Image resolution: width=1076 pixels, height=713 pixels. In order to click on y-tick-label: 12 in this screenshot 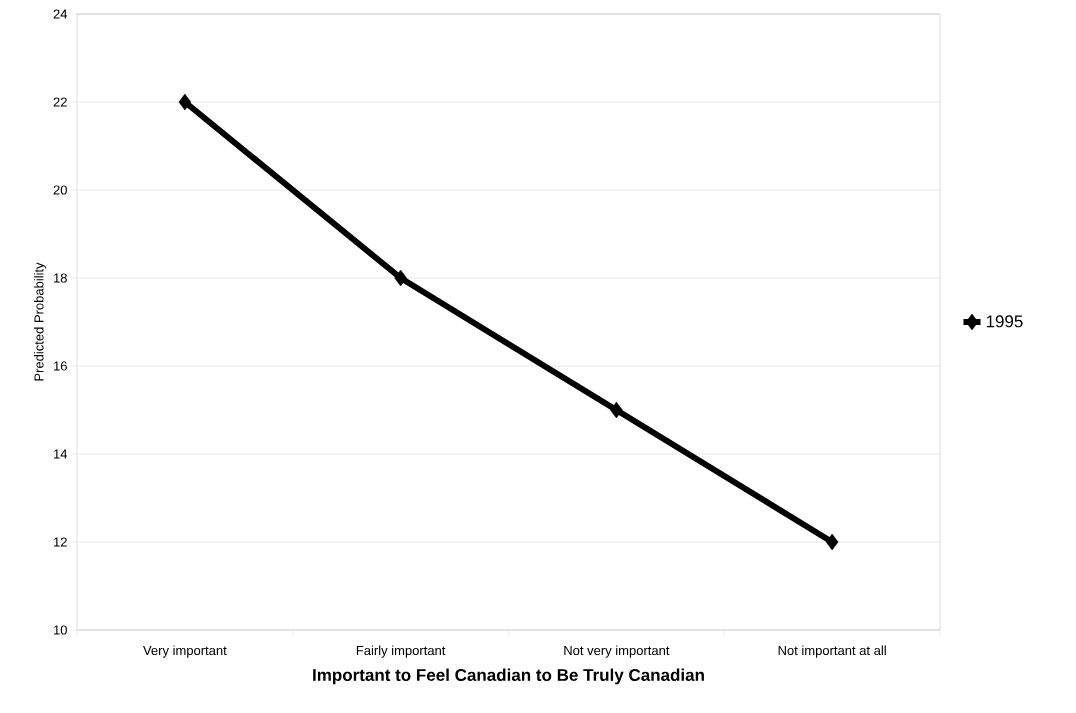, I will do `click(60, 542)`.